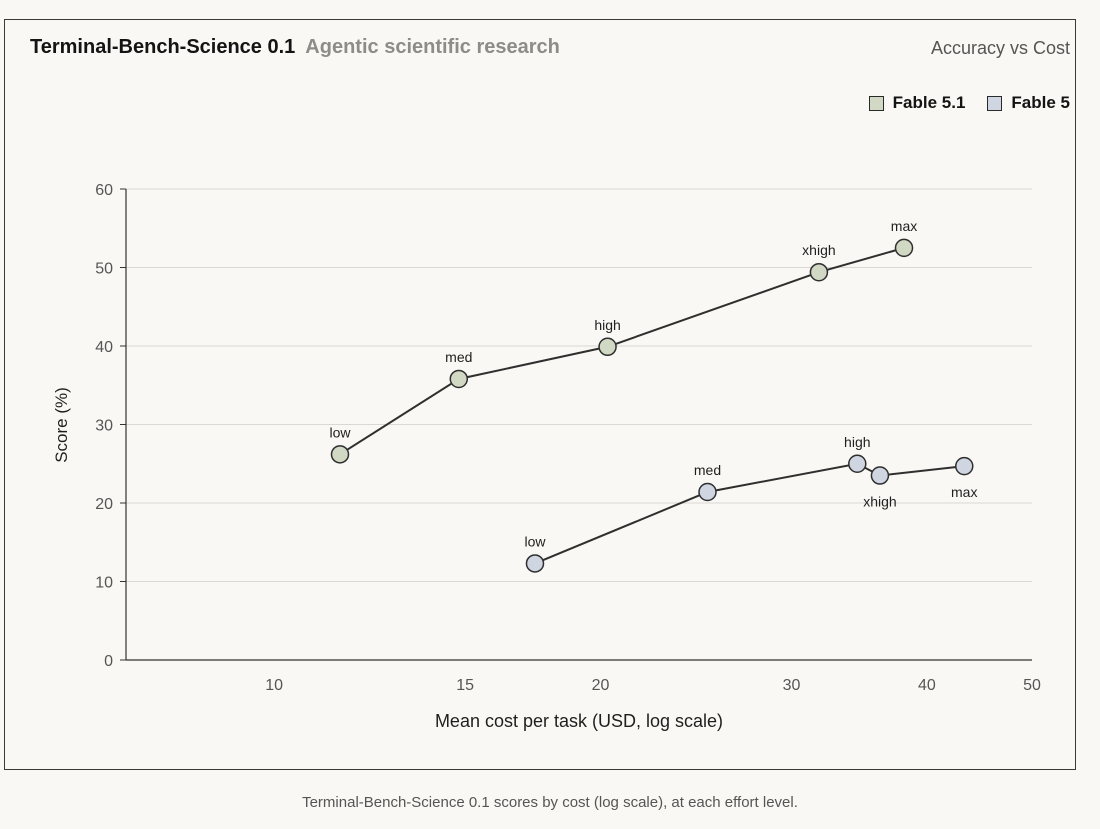 This screenshot has height=829, width=1100. What do you see at coordinates (432, 47) in the screenshot?
I see `chart-subtitle: Agentic scientific research` at bounding box center [432, 47].